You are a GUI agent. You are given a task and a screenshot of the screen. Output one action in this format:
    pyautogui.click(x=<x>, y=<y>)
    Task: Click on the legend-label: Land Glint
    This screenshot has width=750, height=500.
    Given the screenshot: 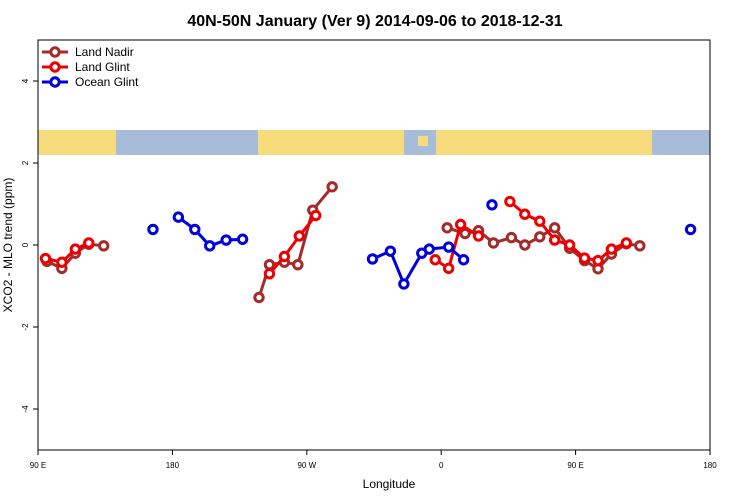 What is the action you would take?
    pyautogui.click(x=102, y=67)
    